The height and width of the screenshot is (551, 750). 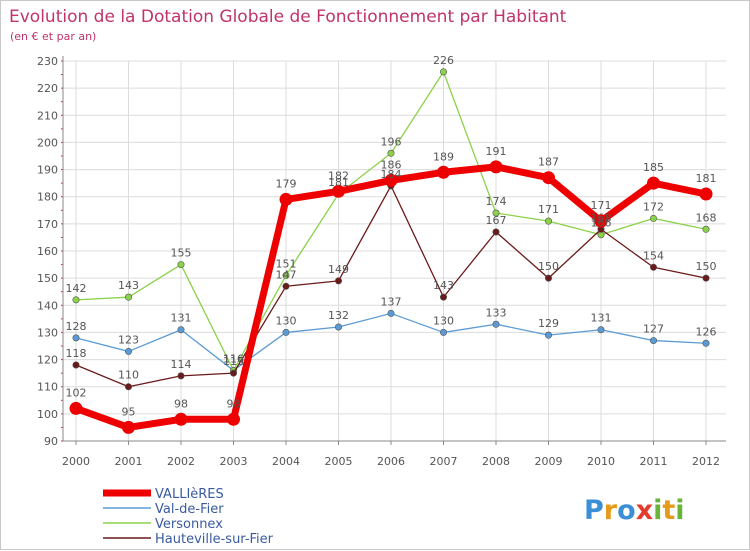 I want to click on data-point-VALLIèRES-2010, so click(x=601, y=221).